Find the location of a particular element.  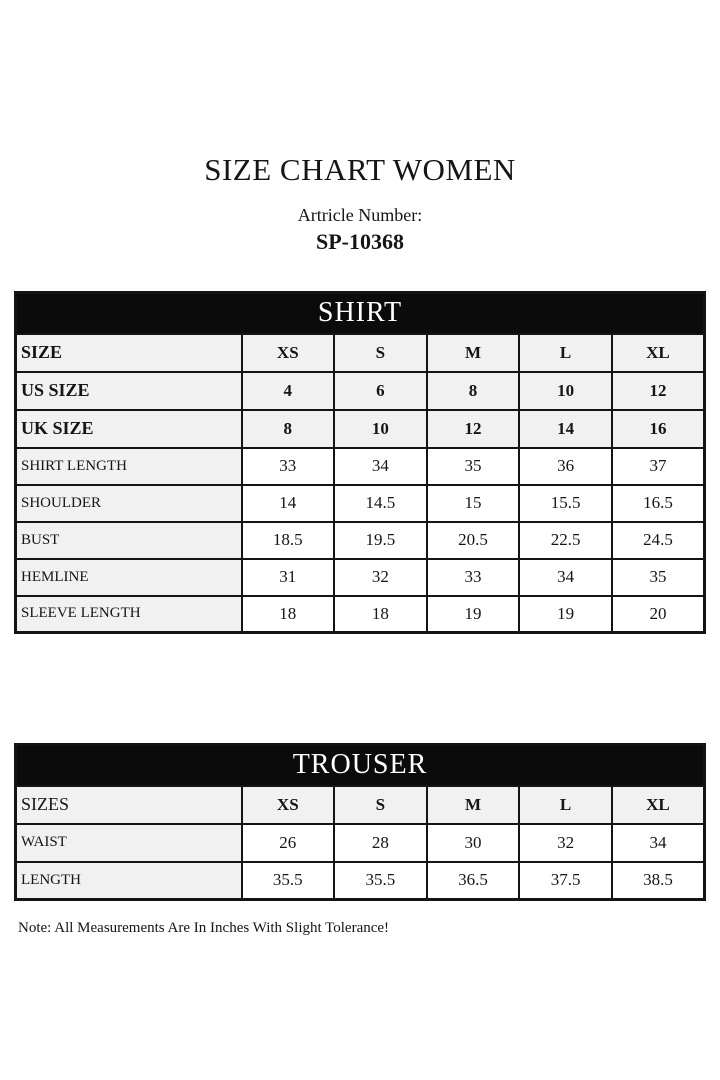

row-label: SHIRT LENGTH is located at coordinates (128, 466).